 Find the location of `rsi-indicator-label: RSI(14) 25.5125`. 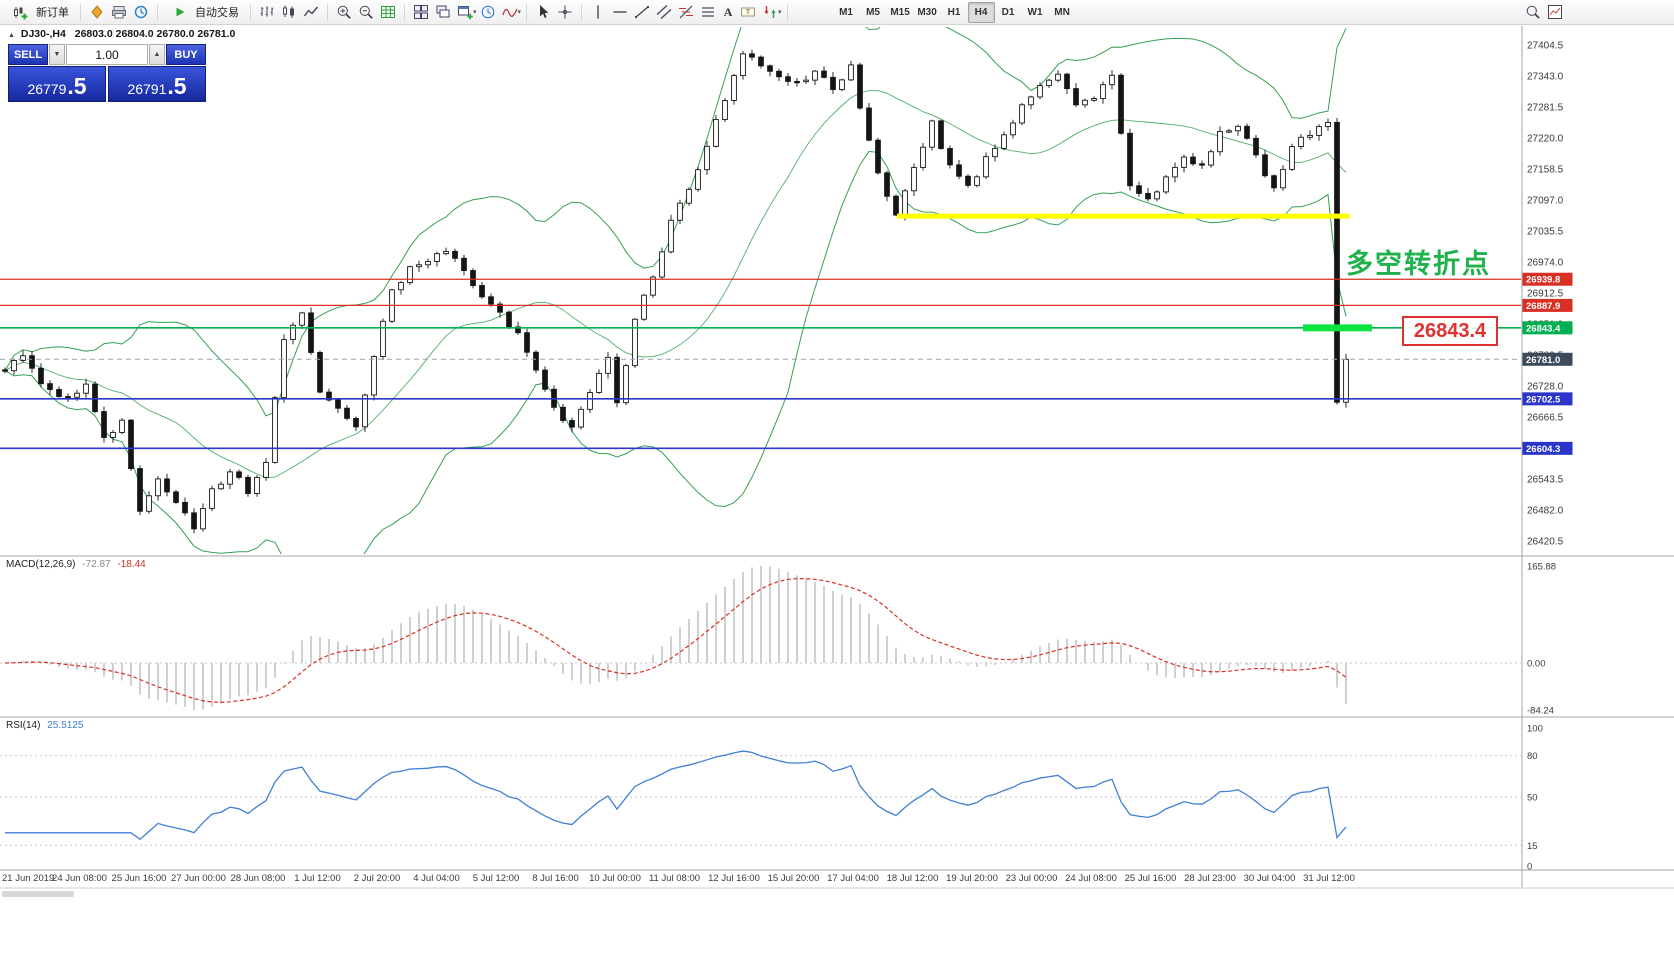

rsi-indicator-label: RSI(14) 25.5125 is located at coordinates (44, 725).